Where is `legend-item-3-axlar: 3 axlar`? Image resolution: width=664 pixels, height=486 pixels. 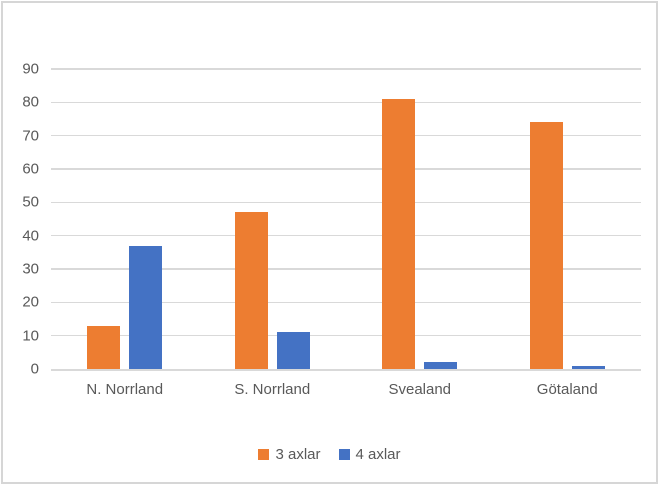 legend-item-3-axlar: 3 axlar is located at coordinates (289, 454).